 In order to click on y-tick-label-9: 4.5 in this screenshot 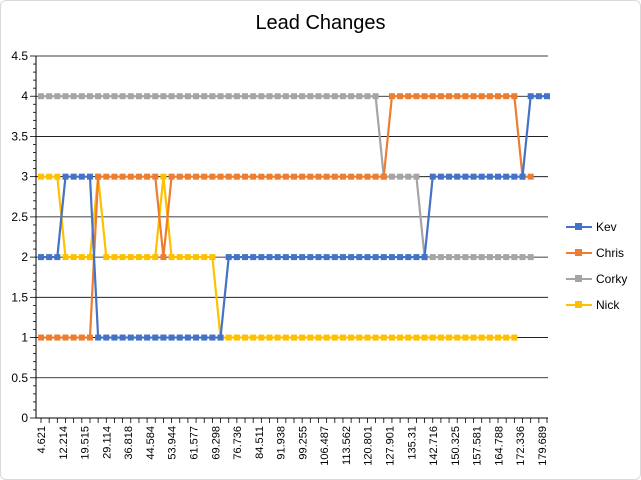, I will do `click(19, 56)`.